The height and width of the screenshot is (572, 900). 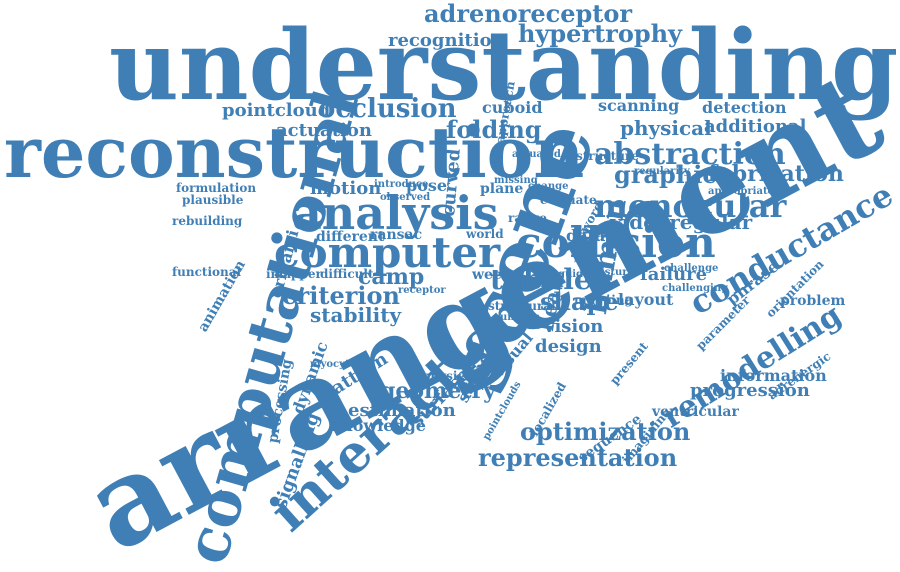 What do you see at coordinates (574, 326) in the screenshot?
I see `cloud-word: vision` at bounding box center [574, 326].